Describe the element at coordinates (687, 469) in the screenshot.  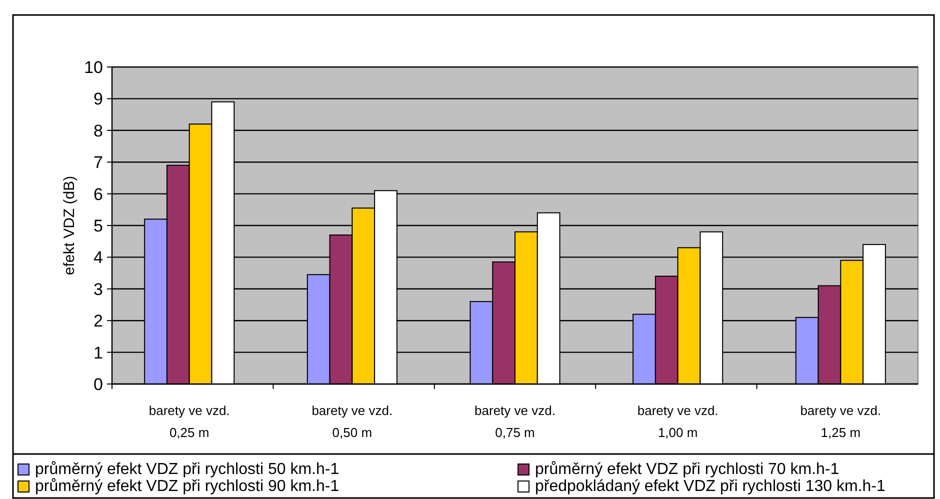
I see `legend-label: průměrný efekt VDZ při rychlosti 70 km.h-1` at that location.